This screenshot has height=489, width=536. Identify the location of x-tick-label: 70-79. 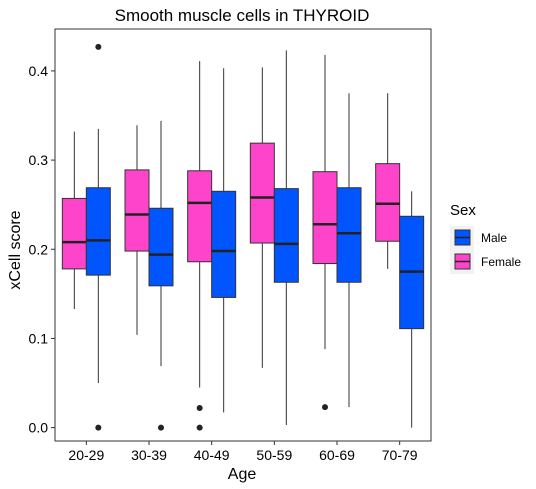
(400, 455).